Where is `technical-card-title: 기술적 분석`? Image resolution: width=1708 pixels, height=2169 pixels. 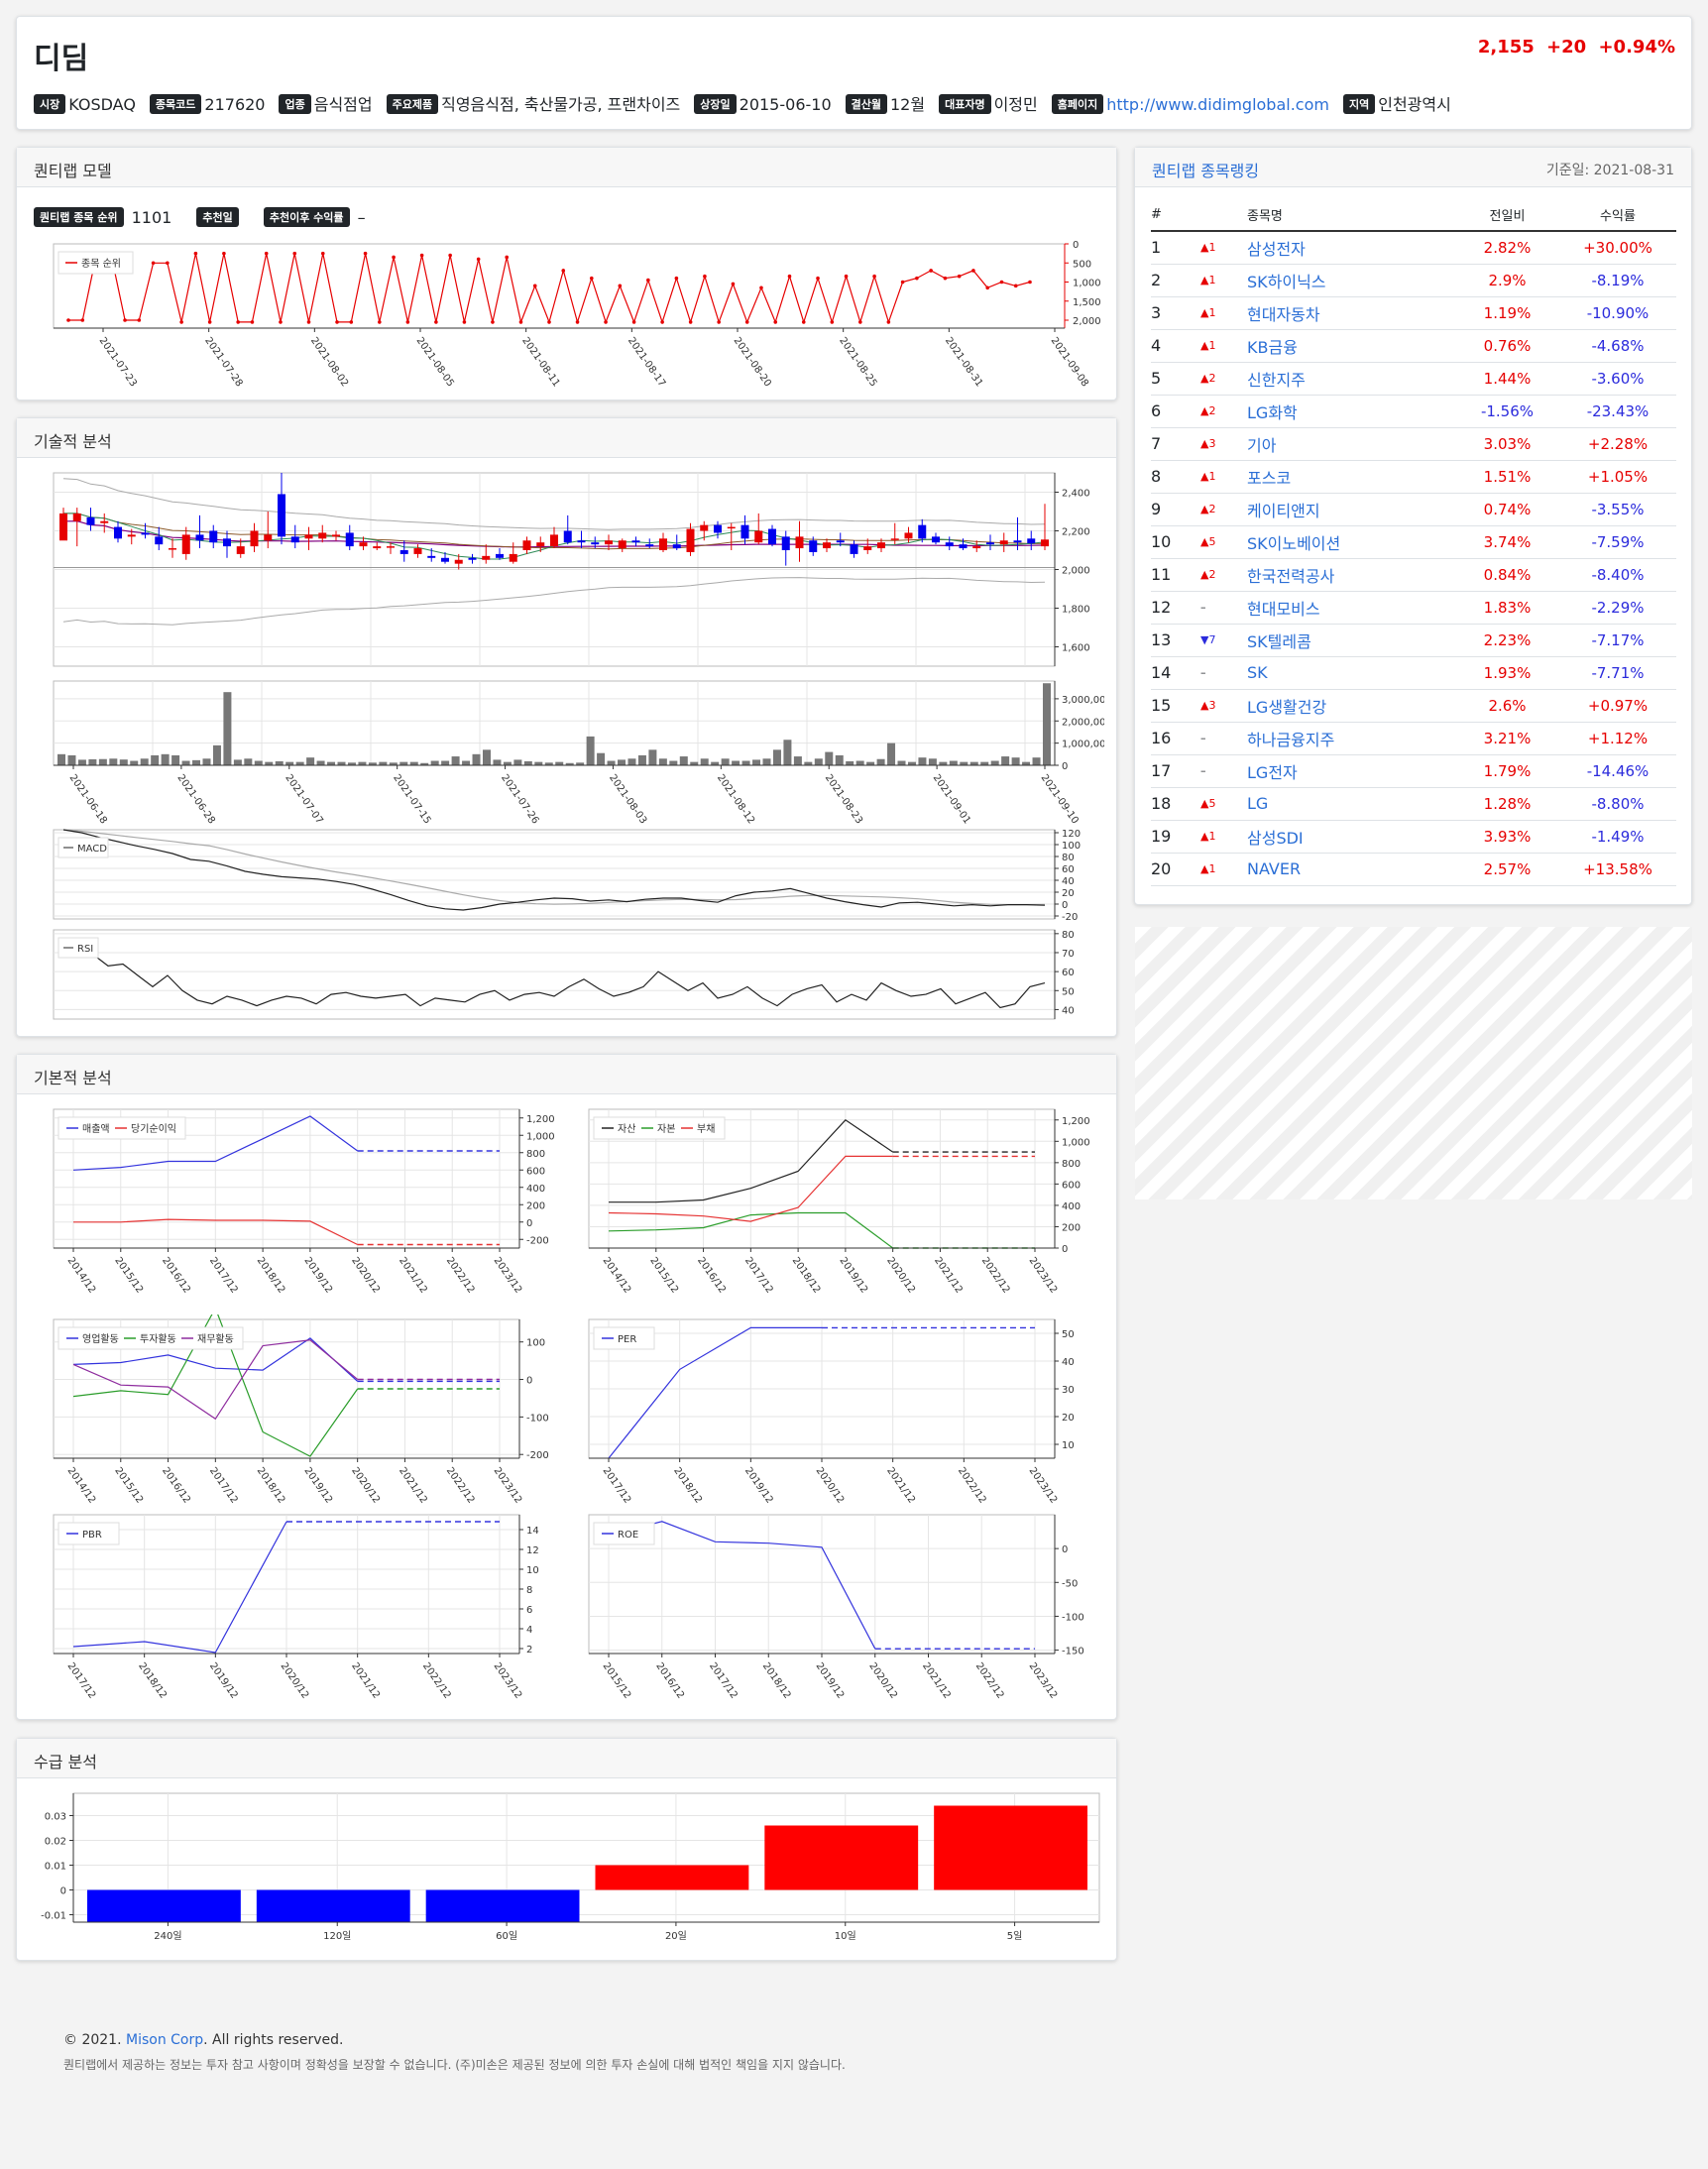 technical-card-title: 기술적 분석 is located at coordinates (566, 438).